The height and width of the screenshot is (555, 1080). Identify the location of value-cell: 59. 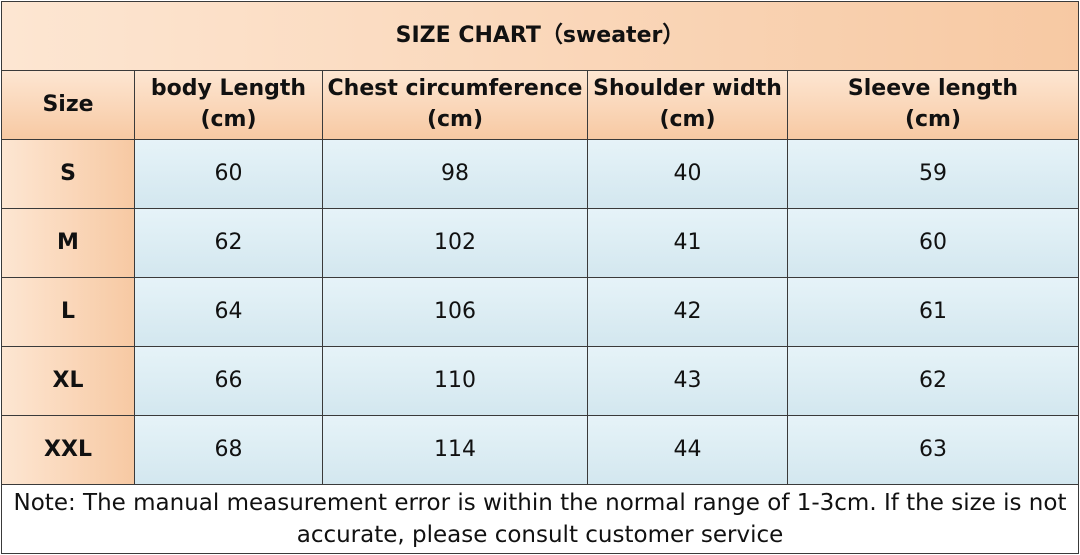
(933, 174).